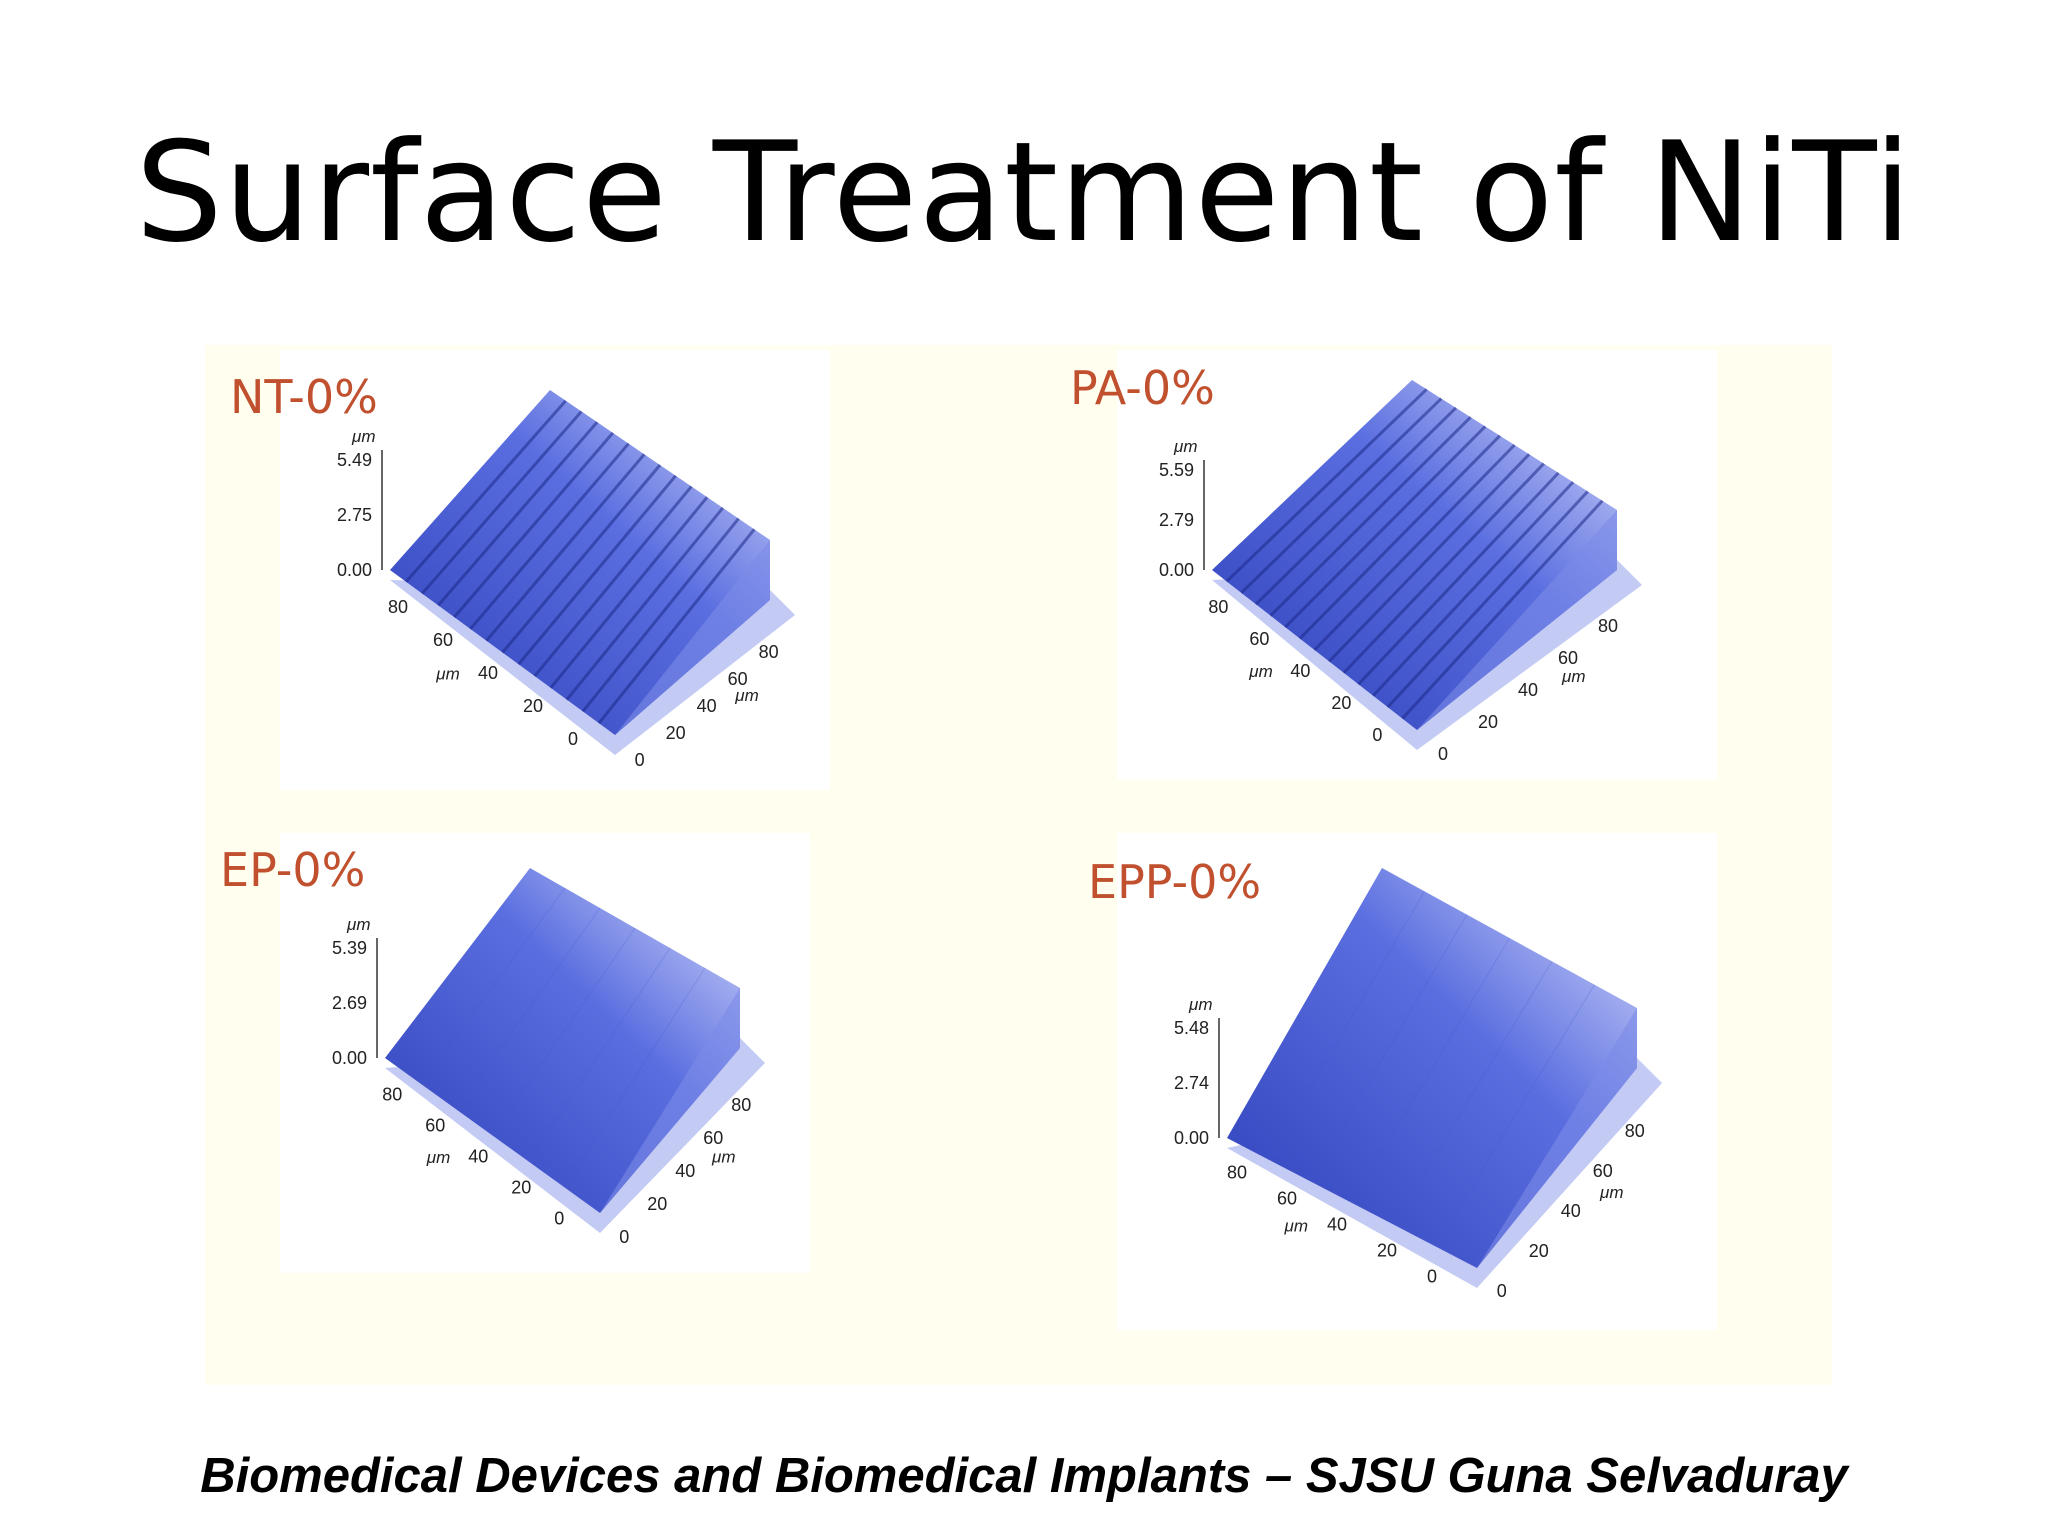  Describe the element at coordinates (1175, 882) in the screenshot. I see `sample-label-epp: EPP-0%` at that location.